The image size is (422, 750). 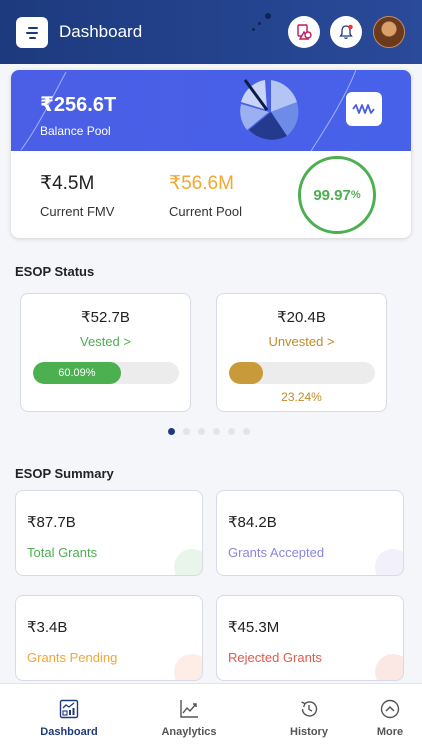 I want to click on rejected-grants-card: ₹45.3M Rejected Grants, so click(x=310, y=638).